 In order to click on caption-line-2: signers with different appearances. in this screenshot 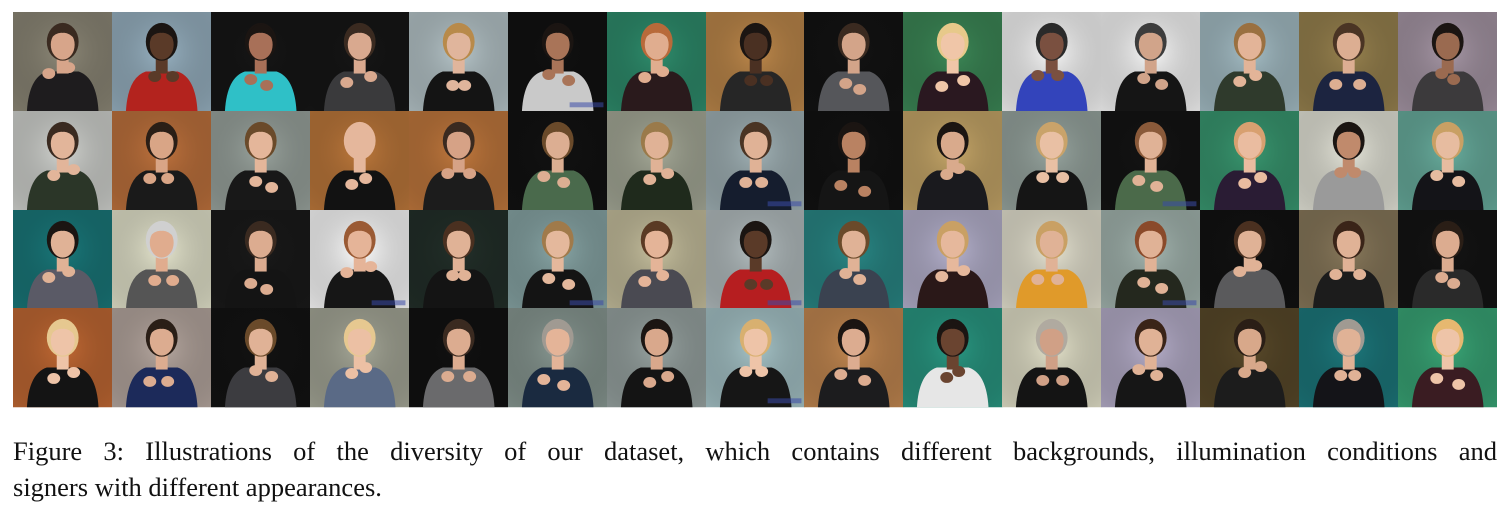, I will do `click(197, 487)`.